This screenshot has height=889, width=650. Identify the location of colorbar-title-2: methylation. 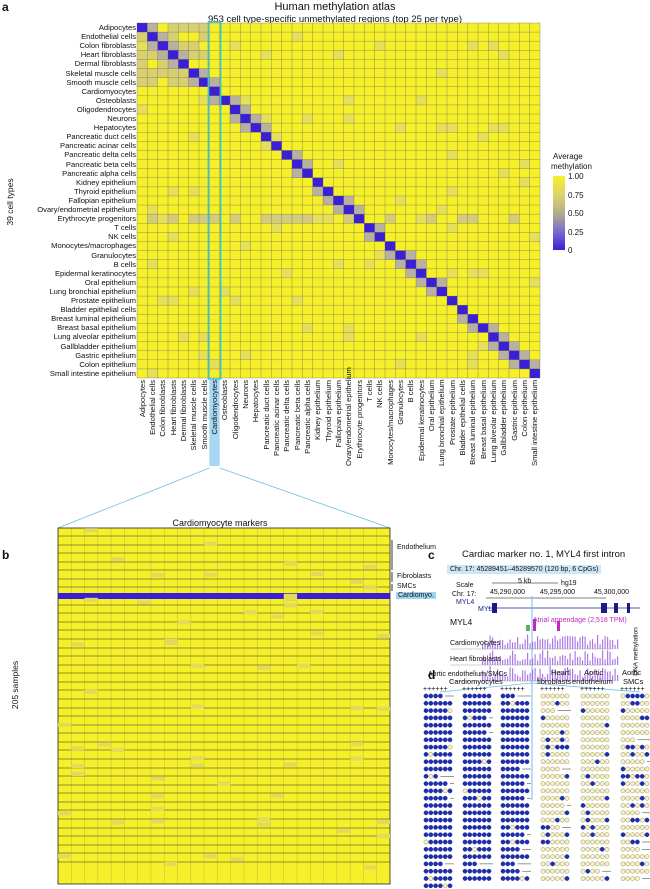
(571, 166).